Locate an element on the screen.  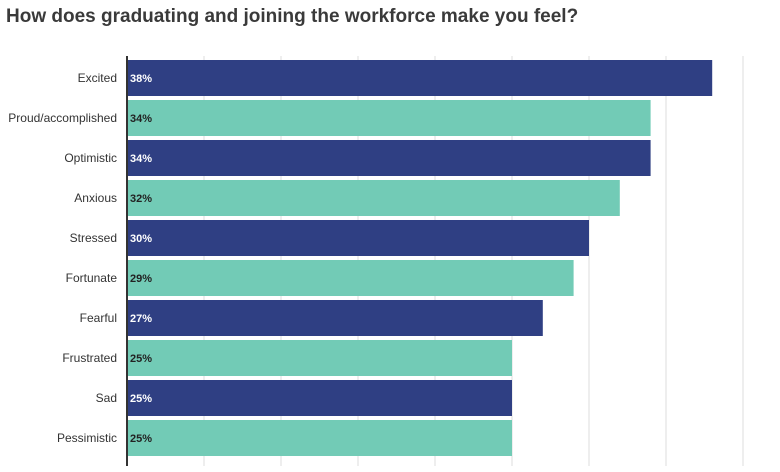
category-label: Proud/accomplished is located at coordinates (62, 118).